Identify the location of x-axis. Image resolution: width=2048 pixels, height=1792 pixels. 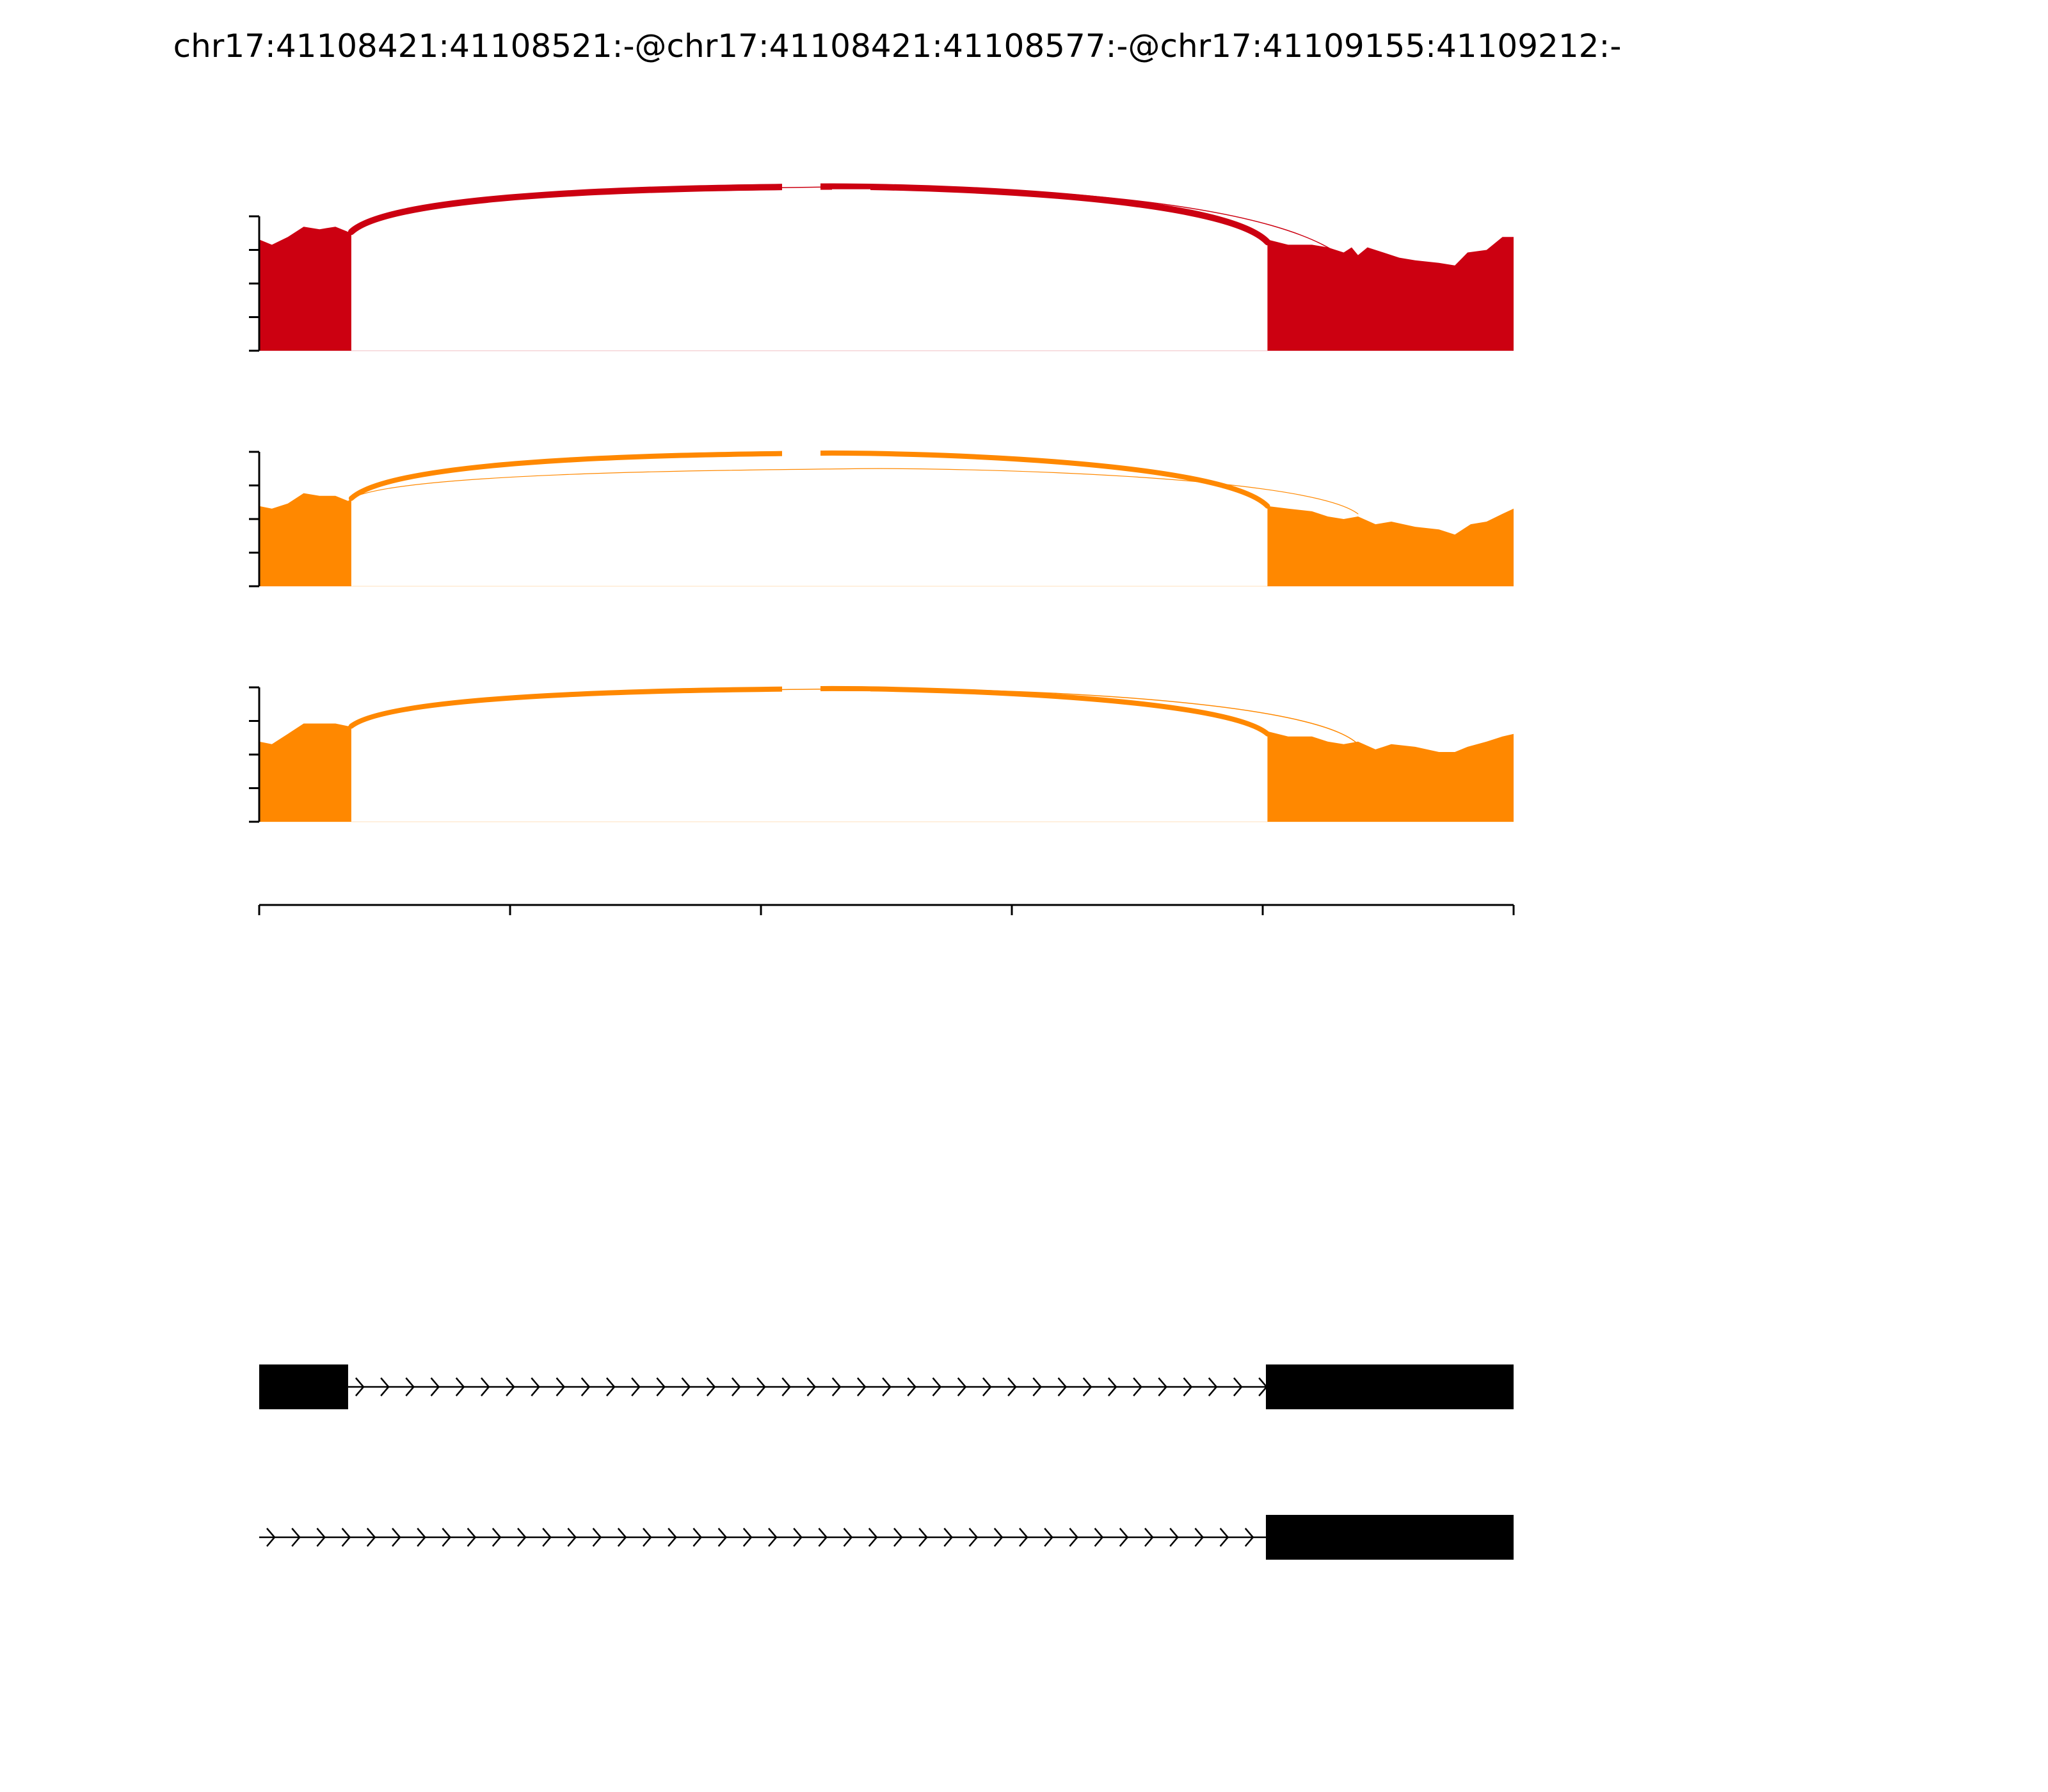
(886, 909).